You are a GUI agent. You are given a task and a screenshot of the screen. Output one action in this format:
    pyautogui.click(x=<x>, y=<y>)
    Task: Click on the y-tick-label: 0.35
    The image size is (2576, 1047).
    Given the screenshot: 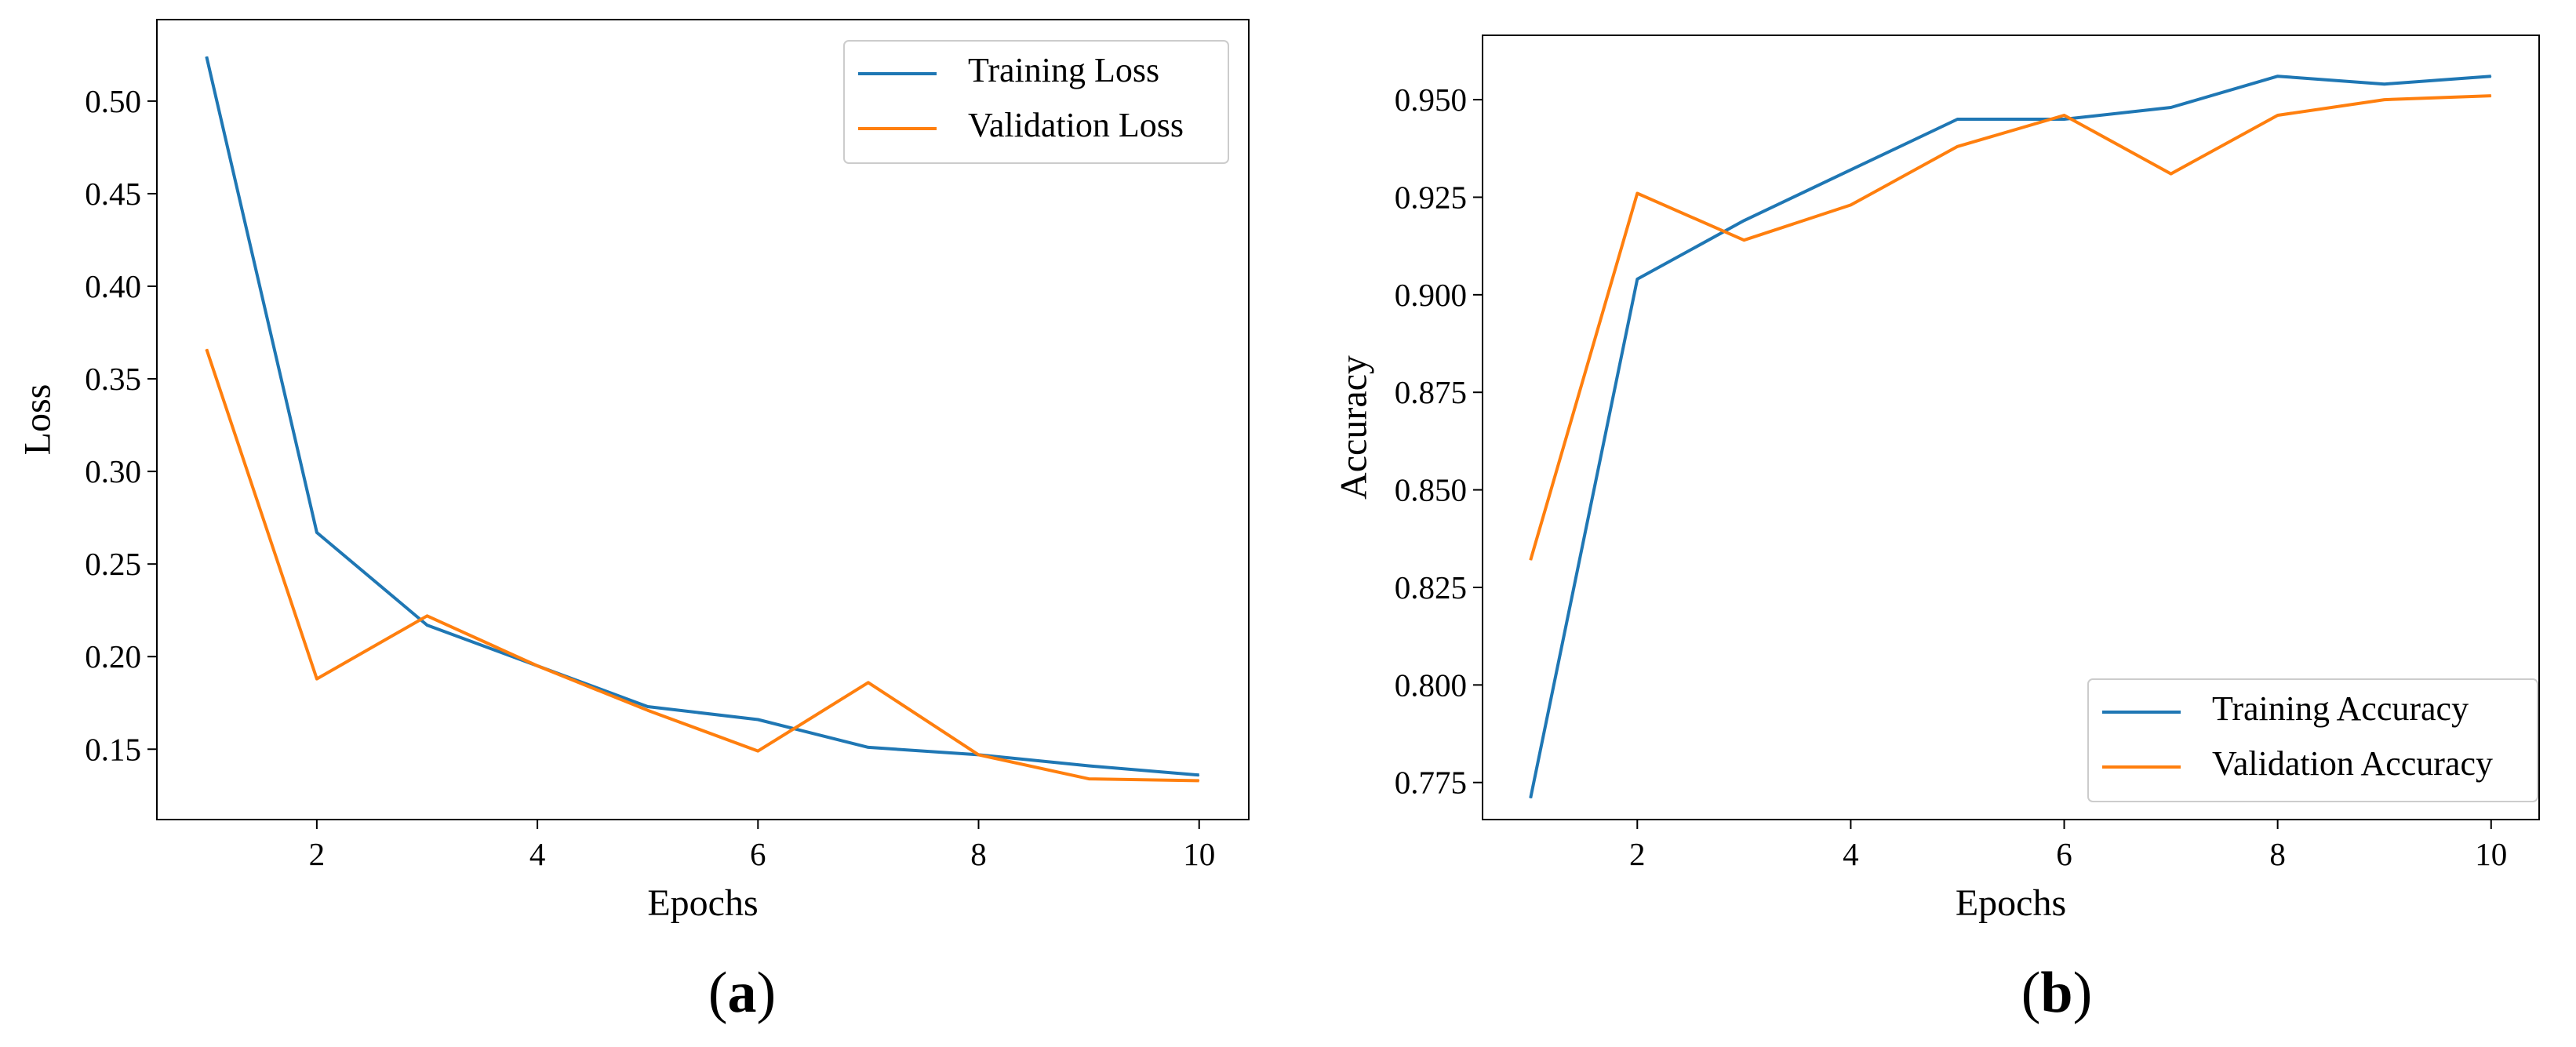 What is the action you would take?
    pyautogui.click(x=113, y=379)
    